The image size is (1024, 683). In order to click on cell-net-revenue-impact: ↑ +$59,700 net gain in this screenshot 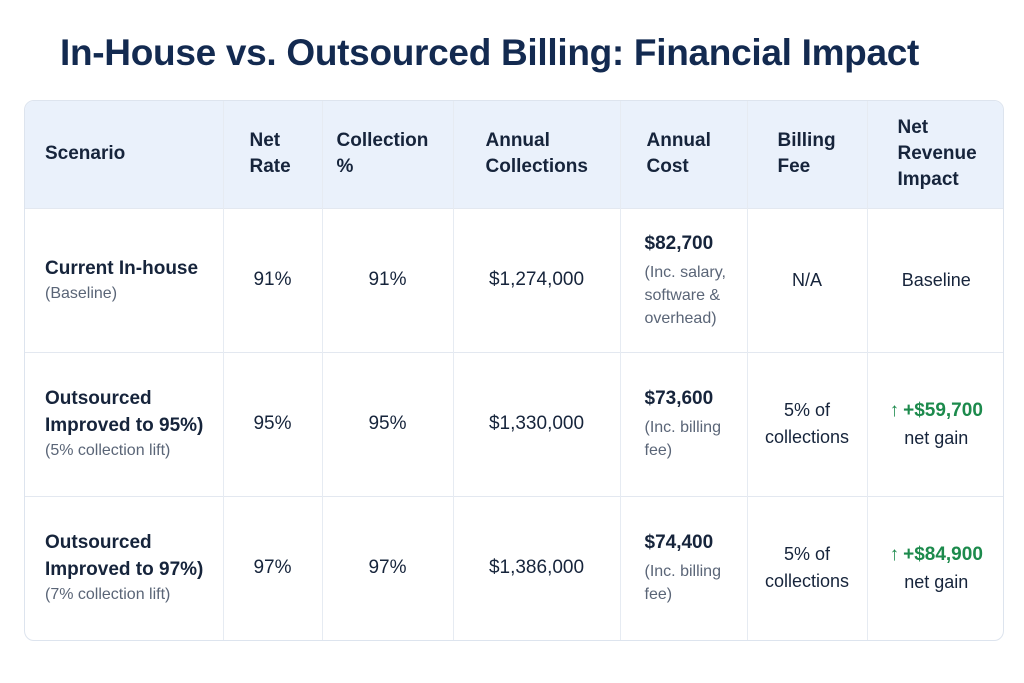, I will do `click(934, 423)`.